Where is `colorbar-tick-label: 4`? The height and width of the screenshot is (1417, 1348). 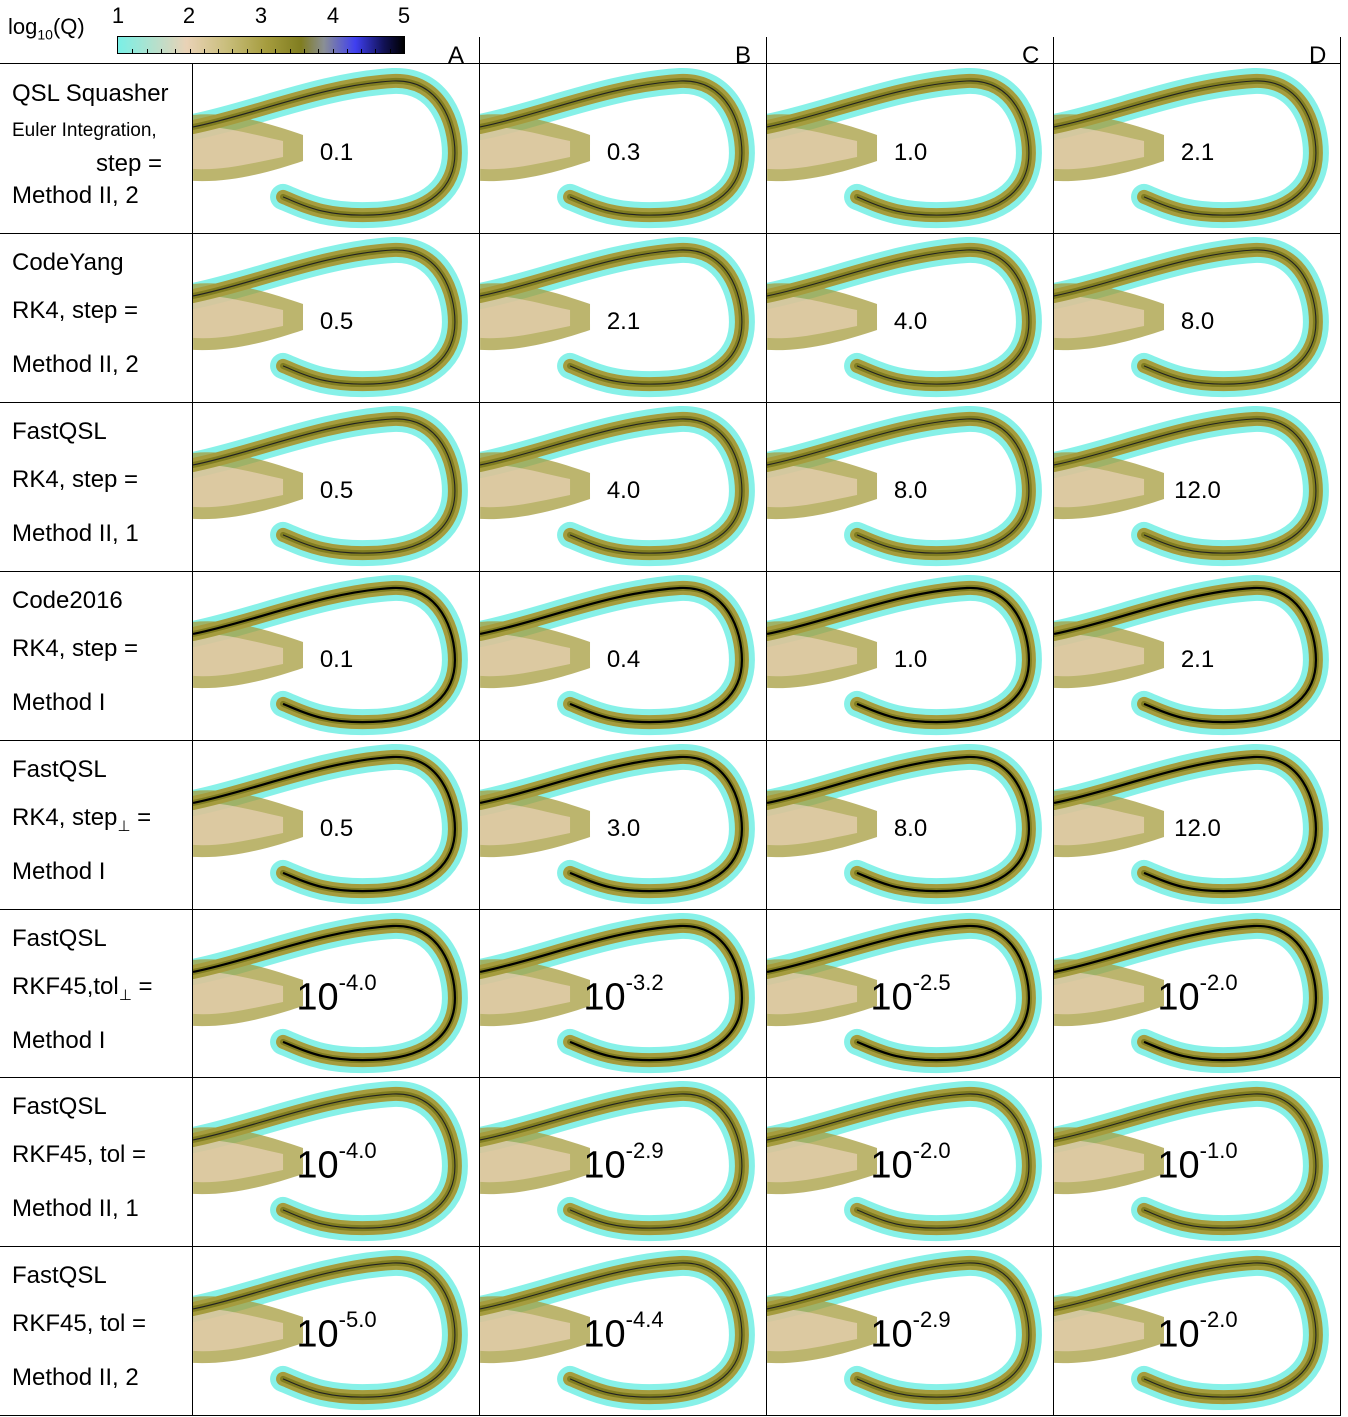
colorbar-tick-label: 4 is located at coordinates (333, 15).